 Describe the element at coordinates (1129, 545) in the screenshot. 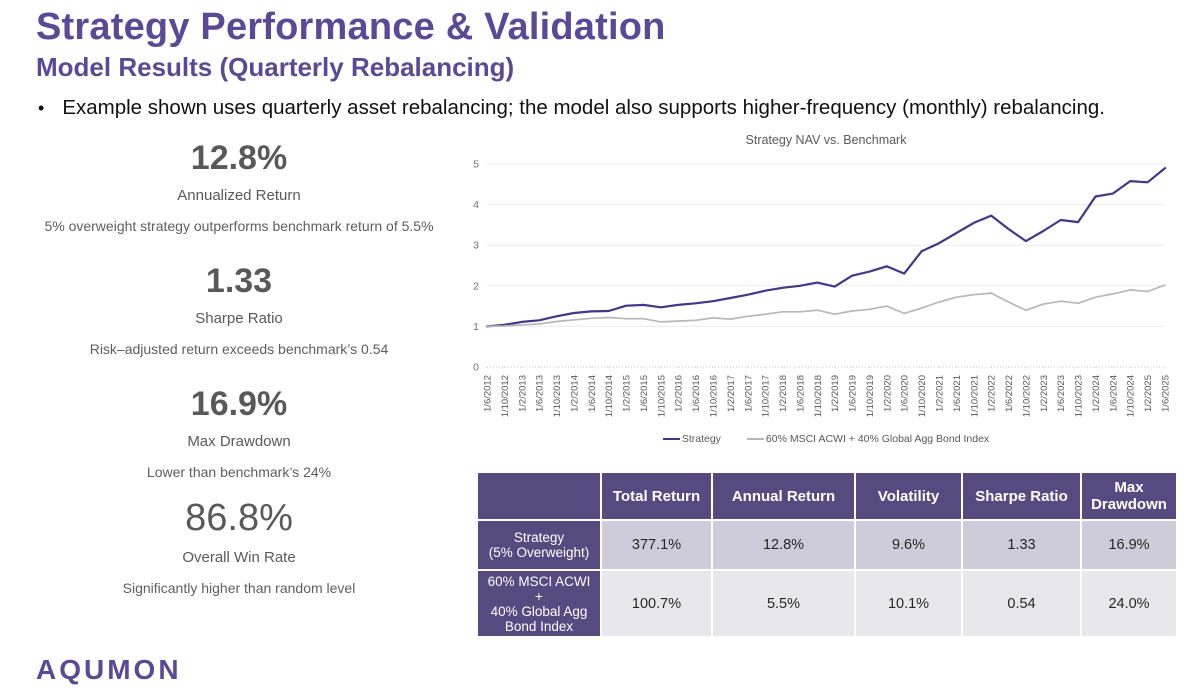

I see `table-cell: 16.9%` at that location.